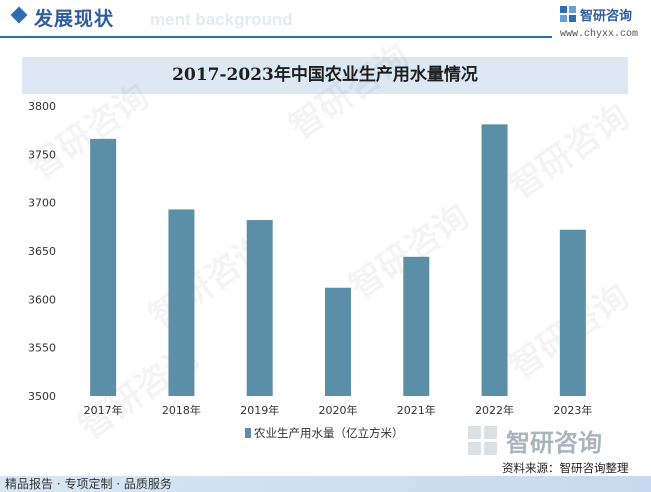 This screenshot has height=492, width=651. I want to click on x-tick-label: 2023年, so click(572, 410).